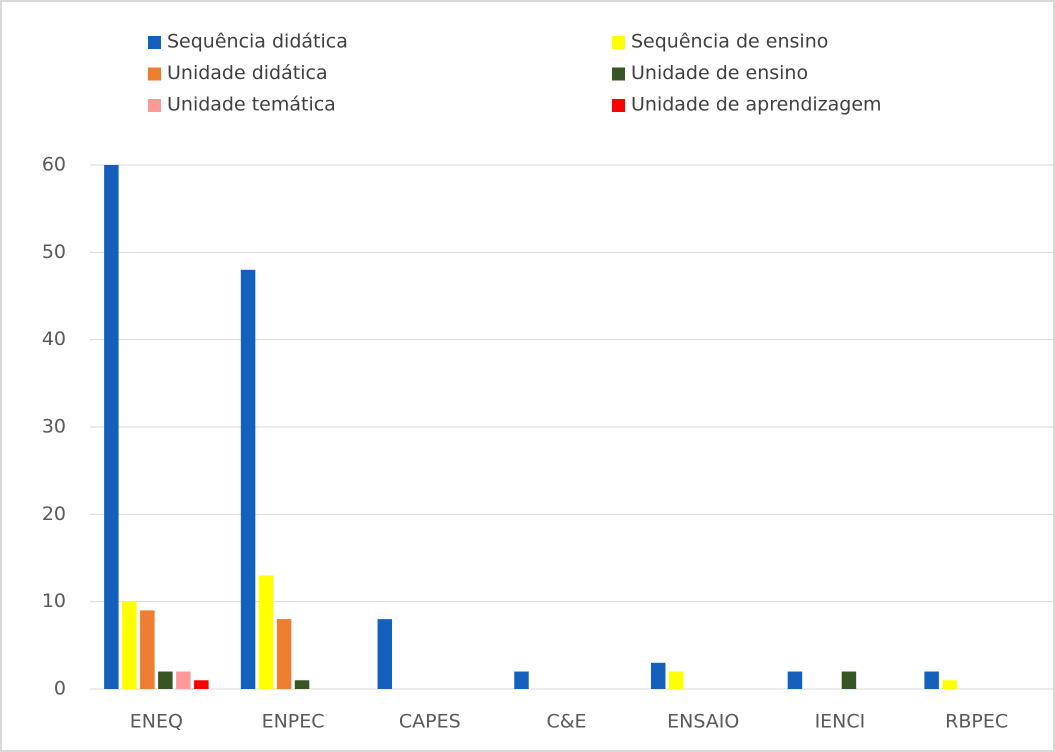  Describe the element at coordinates (257, 42) in the screenshot. I see `legend-label: Sequência didática` at that location.